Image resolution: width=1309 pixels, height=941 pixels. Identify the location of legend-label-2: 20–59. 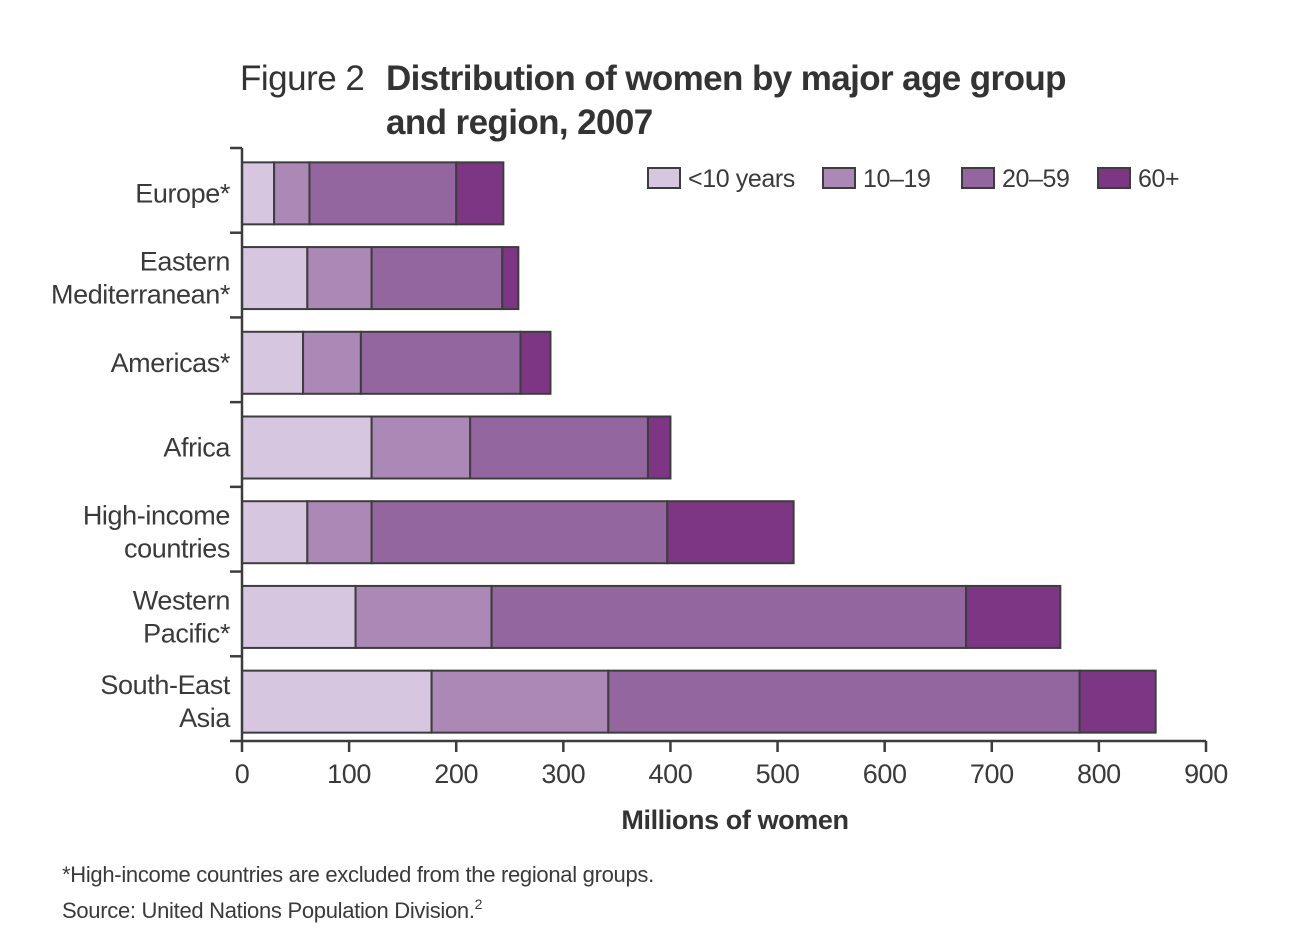
(1036, 179).